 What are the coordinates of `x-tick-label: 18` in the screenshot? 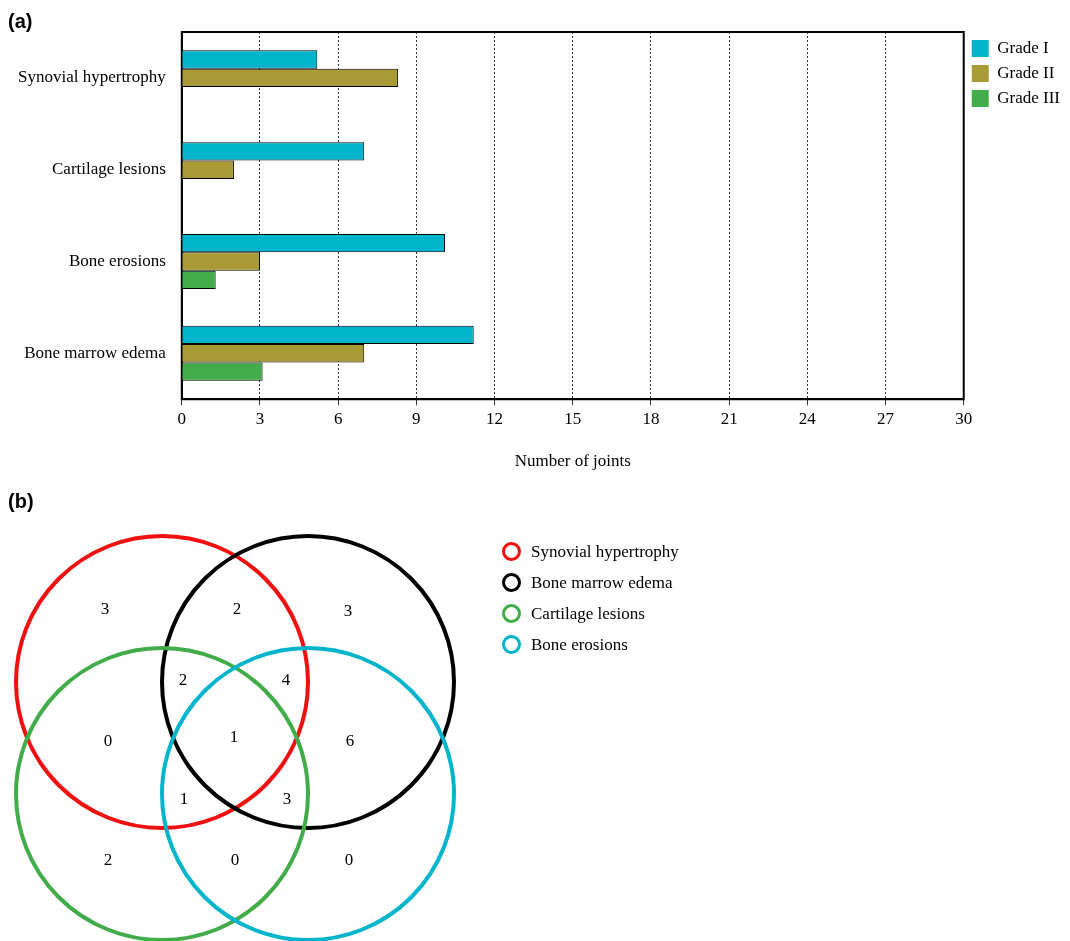 It's located at (651, 418).